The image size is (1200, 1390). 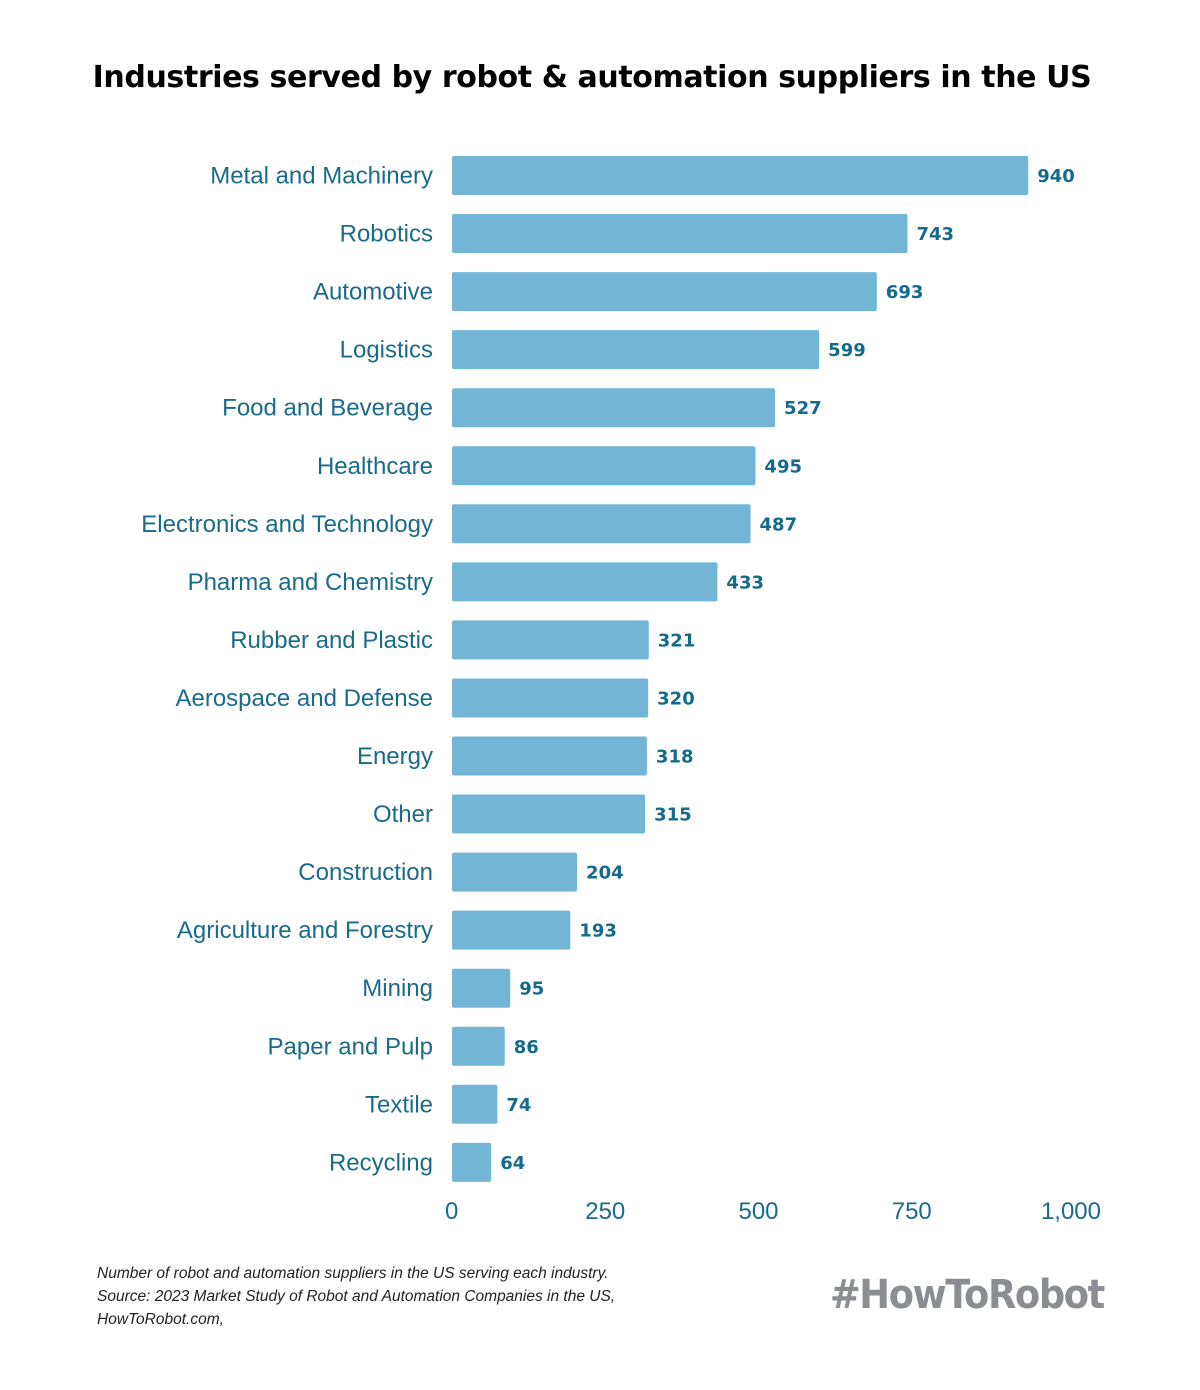 I want to click on value-label: 95, so click(x=531, y=989).